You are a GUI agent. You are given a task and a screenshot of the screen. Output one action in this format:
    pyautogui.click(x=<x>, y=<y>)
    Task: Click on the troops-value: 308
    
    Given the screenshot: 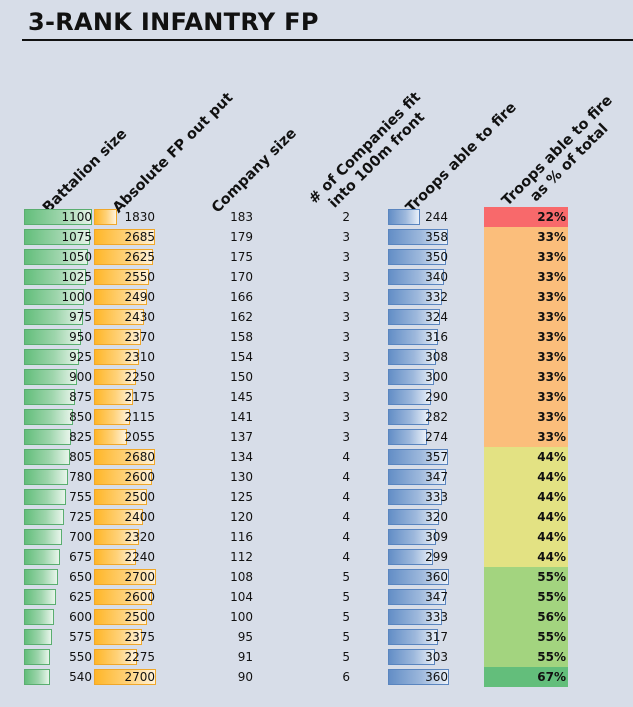 What is the action you would take?
    pyautogui.click(x=436, y=357)
    